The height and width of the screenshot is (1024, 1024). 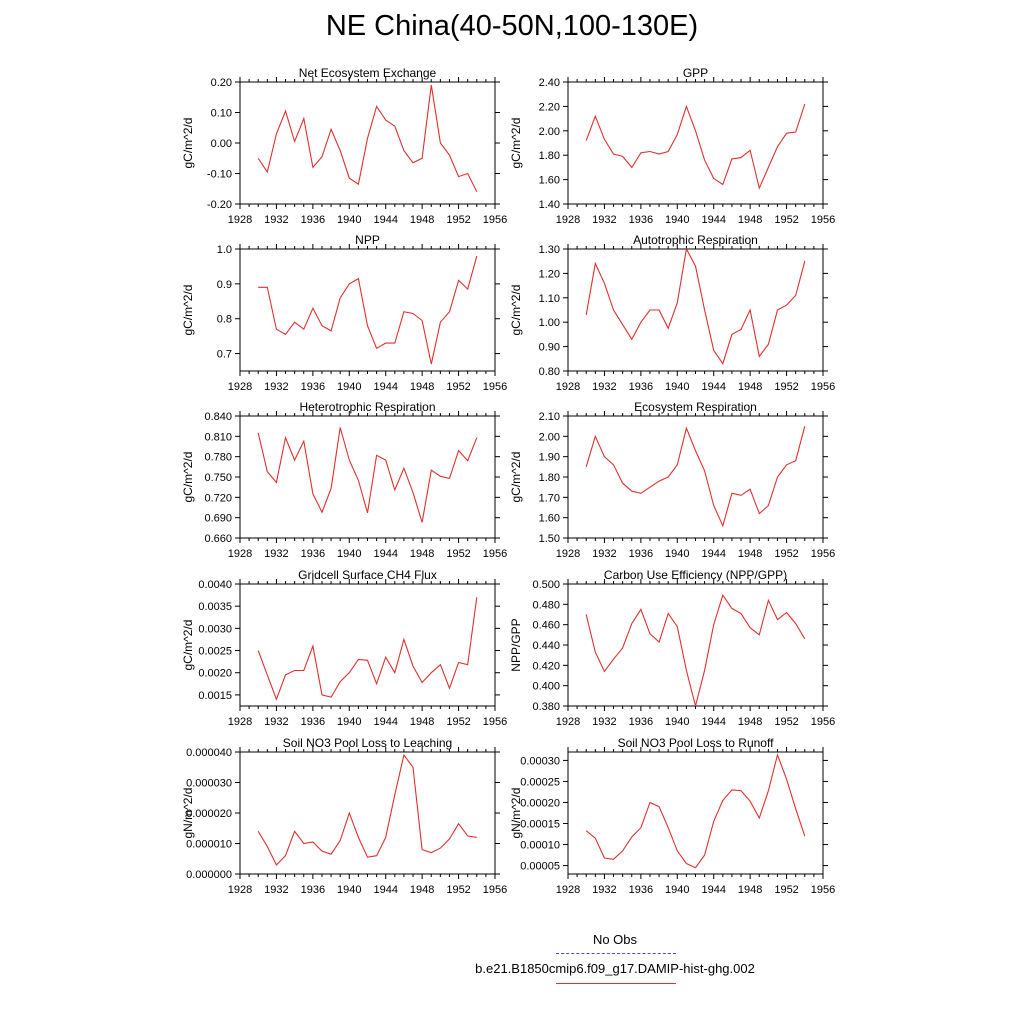 I want to click on y-tick-label: 1.60, so click(x=549, y=181).